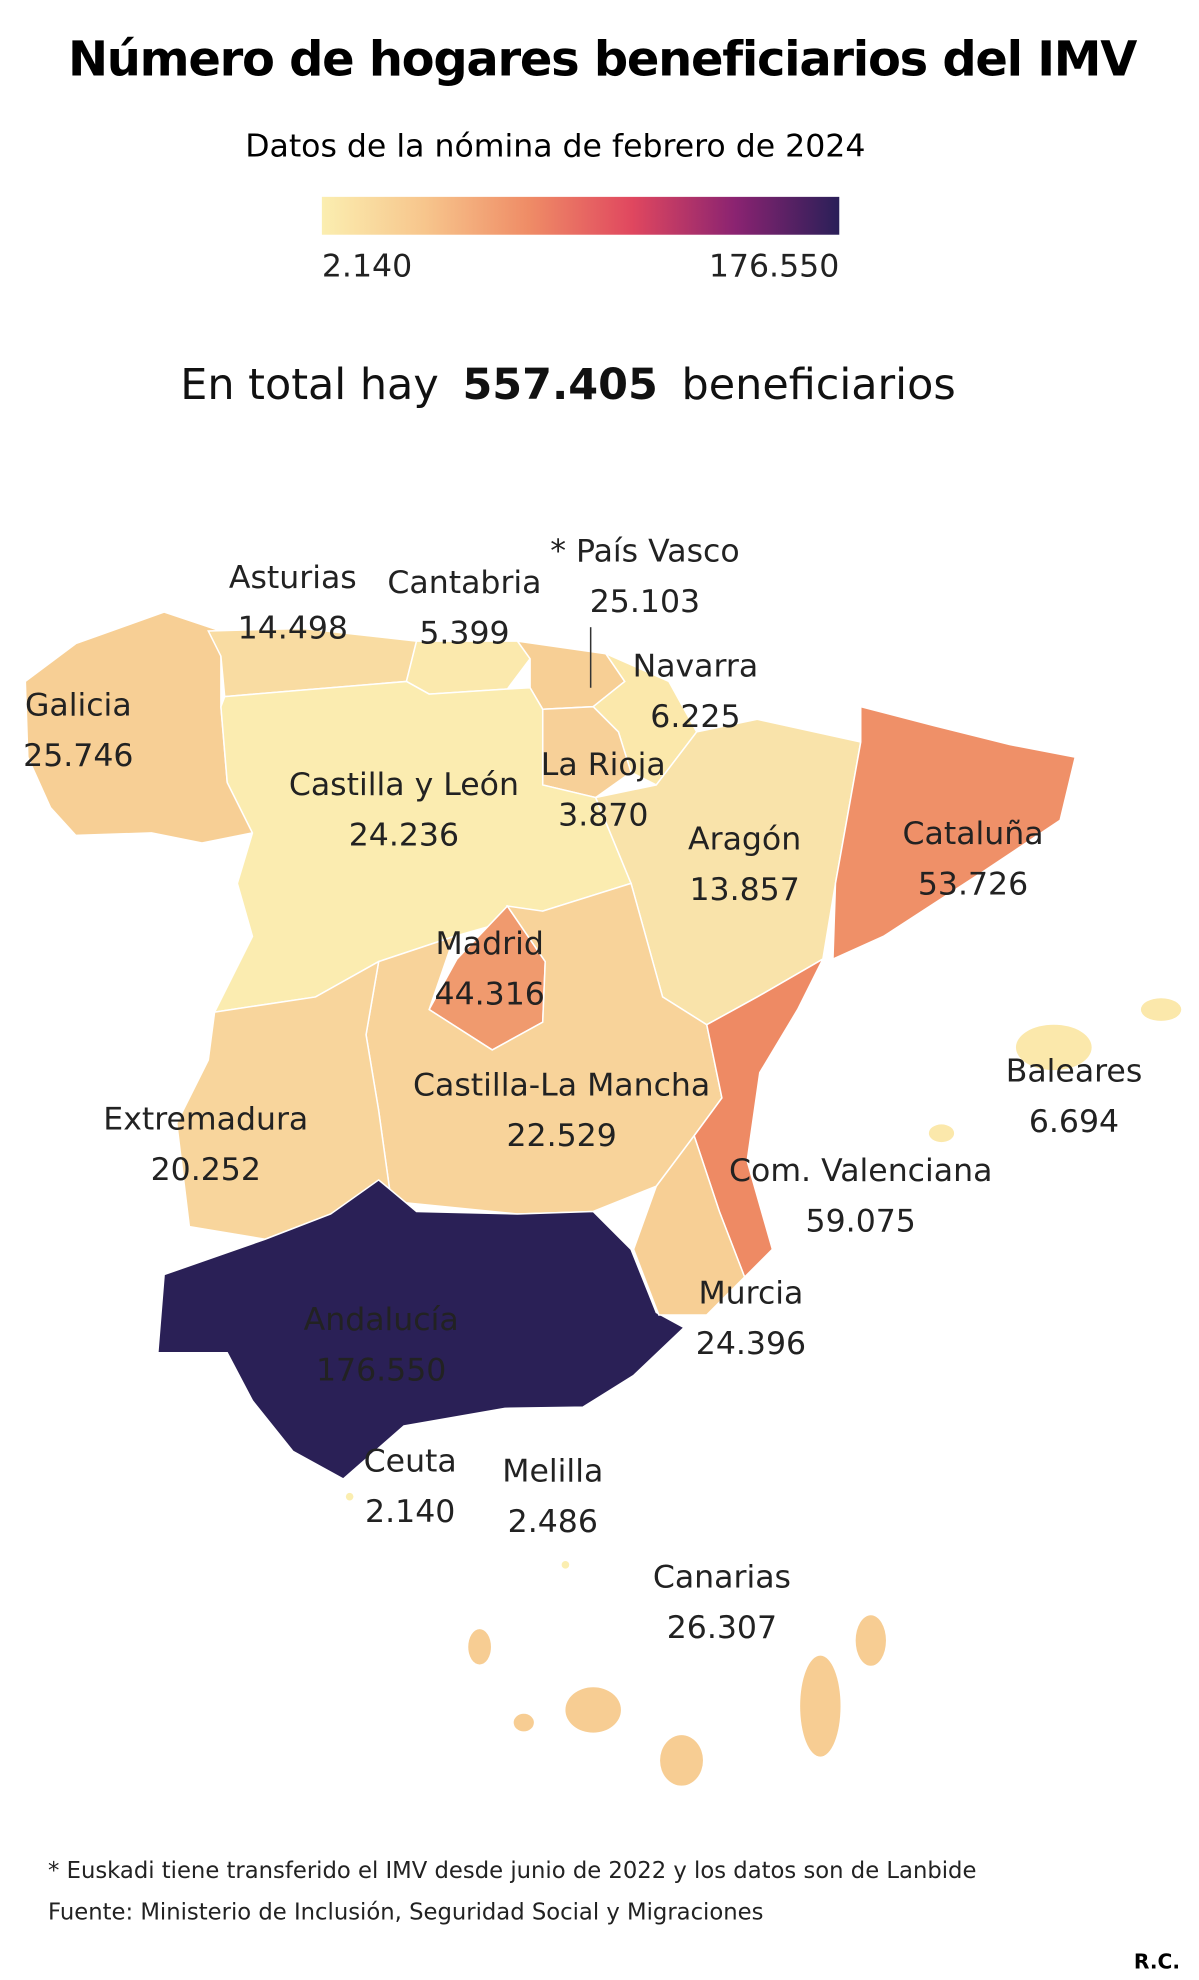  Describe the element at coordinates (78, 706) in the screenshot. I see `region-name: Galicia` at that location.